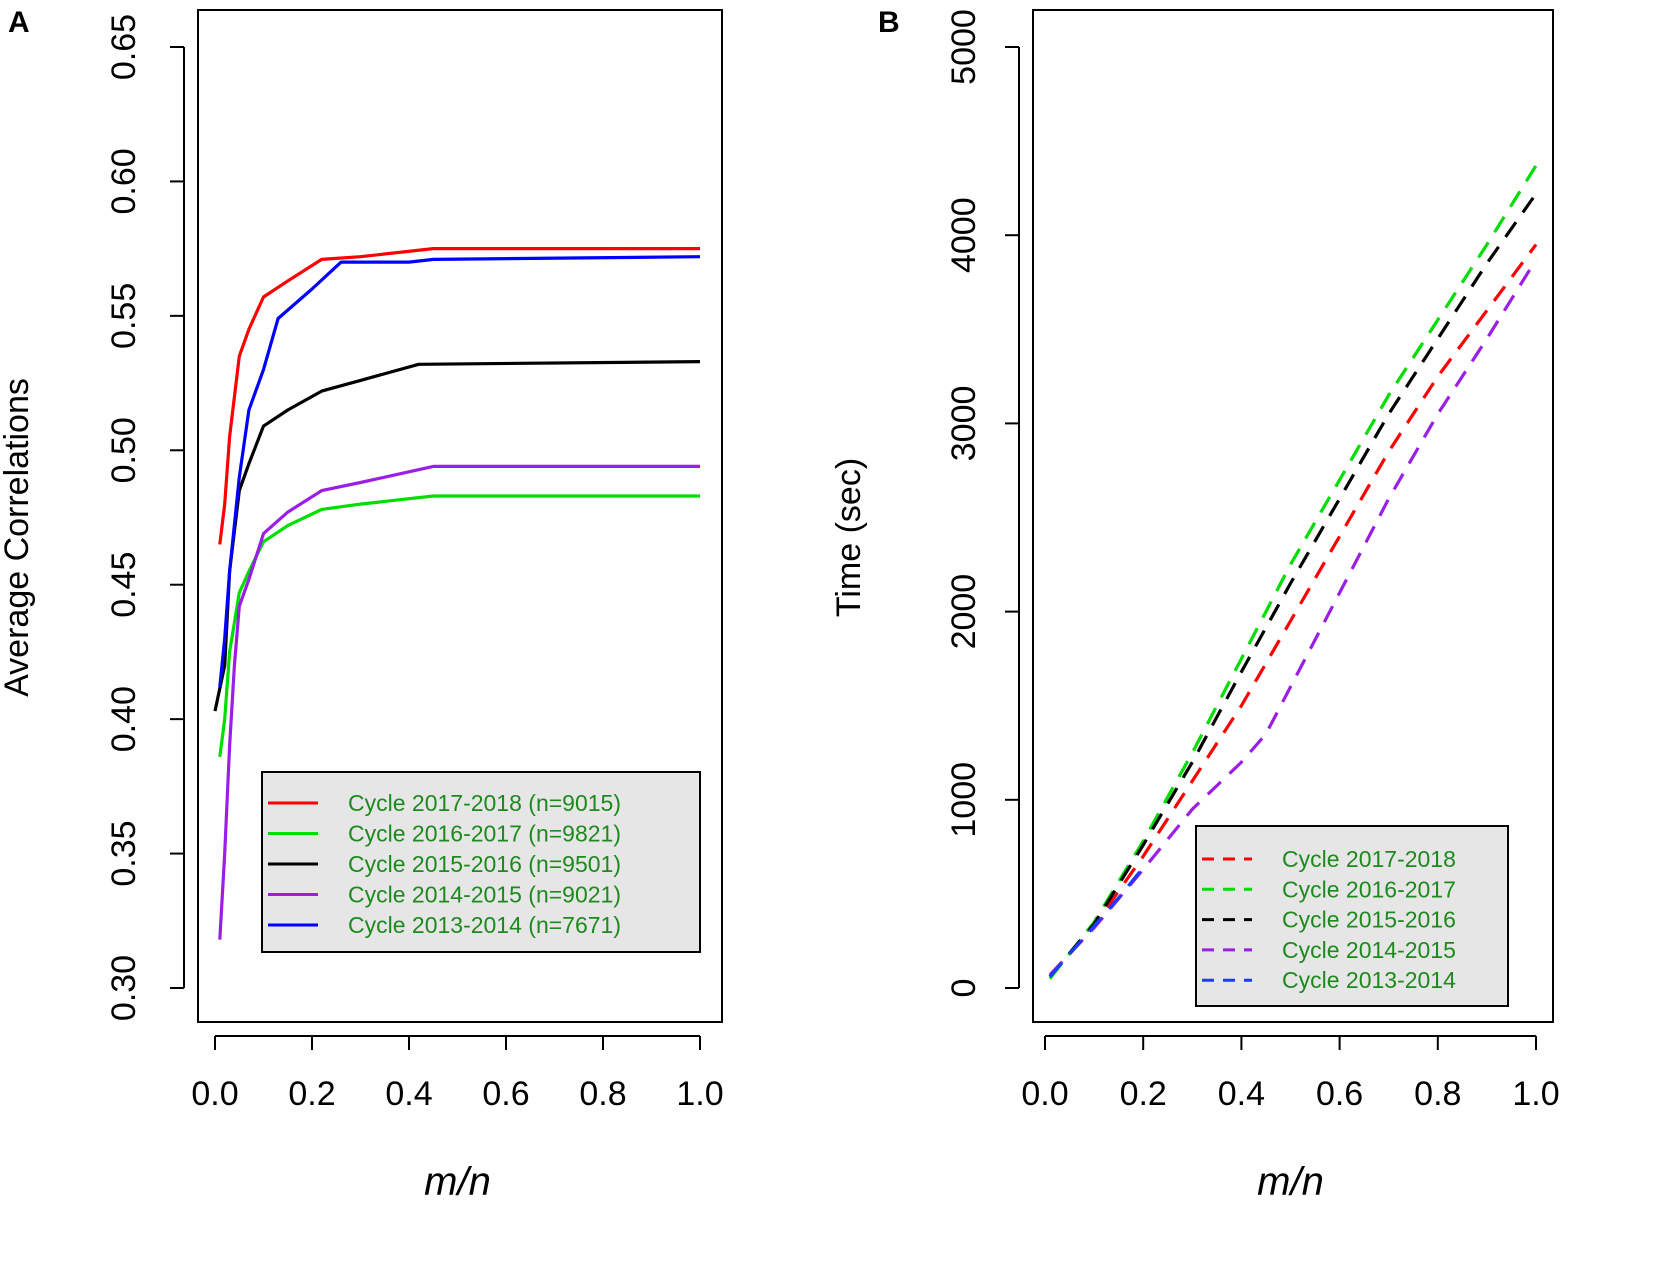 The width and height of the screenshot is (1653, 1281). Describe the element at coordinates (484, 864) in the screenshot. I see `legend-label-3: Cycle 2015-2016 (n=9501)` at that location.